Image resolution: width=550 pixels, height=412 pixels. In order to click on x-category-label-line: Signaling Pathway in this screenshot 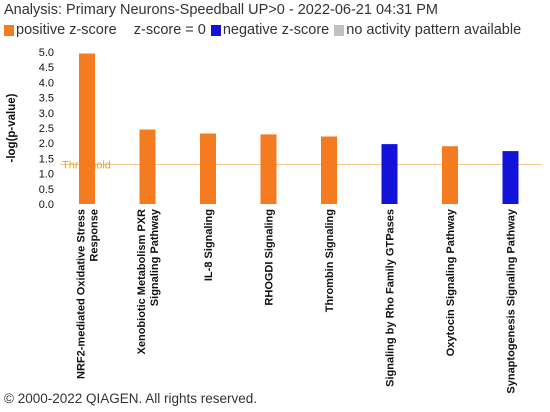, I will do `click(155, 257)`.